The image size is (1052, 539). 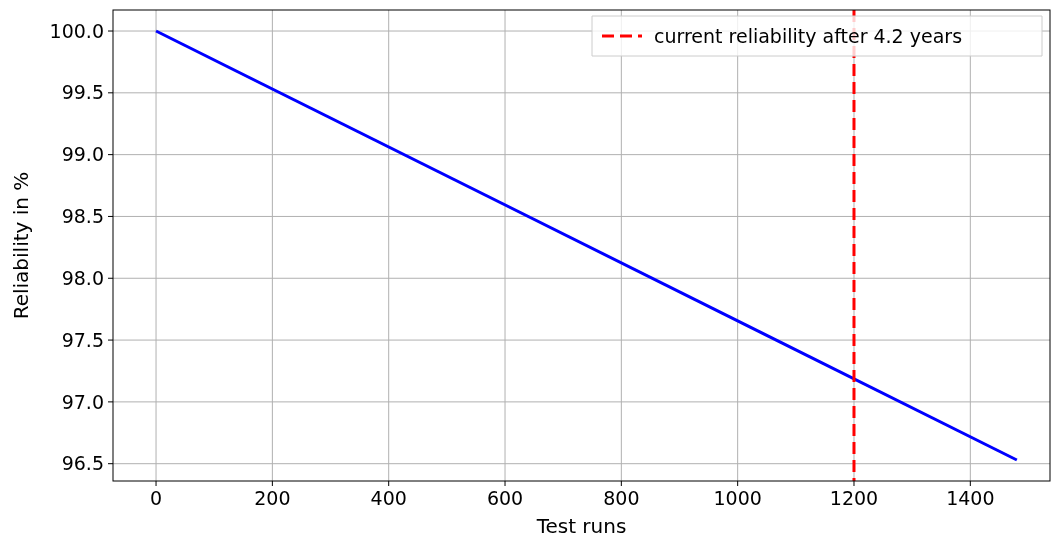 I want to click on y-tick-label: 100.0, so click(x=76, y=30).